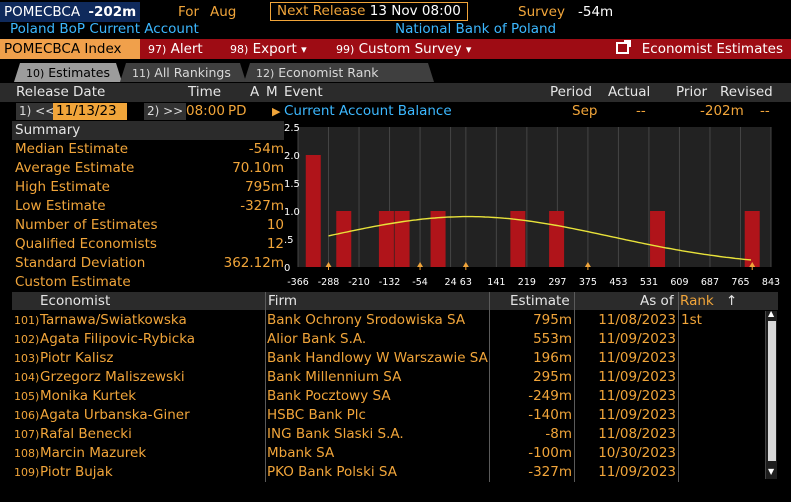 The image size is (791, 502). What do you see at coordinates (468, 49) in the screenshot?
I see `chevron-down-icon: ▾` at bounding box center [468, 49].